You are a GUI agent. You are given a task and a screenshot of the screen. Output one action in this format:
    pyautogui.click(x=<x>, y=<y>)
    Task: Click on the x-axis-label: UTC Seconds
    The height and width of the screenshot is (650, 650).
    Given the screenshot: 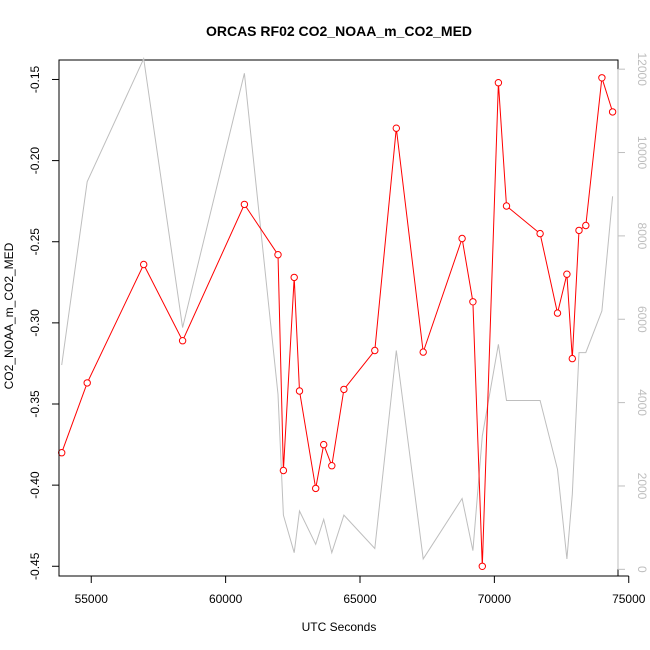 What is the action you would take?
    pyautogui.click(x=339, y=627)
    